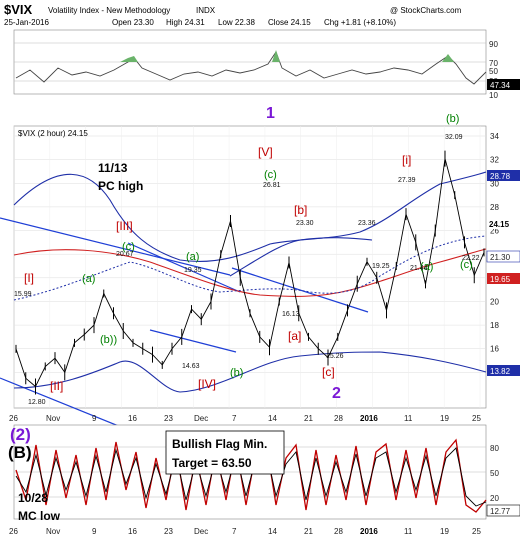 The height and width of the screenshot is (545, 520). Describe the element at coordinates (212, 463) in the screenshot. I see `flag-note-line2: Target = 63.50` at that location.